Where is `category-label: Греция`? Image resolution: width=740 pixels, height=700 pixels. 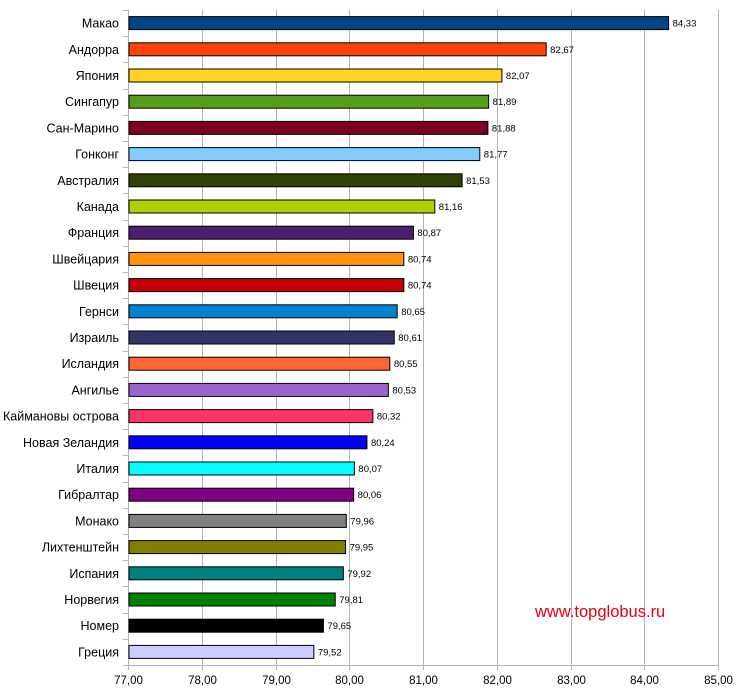
category-label: Греция is located at coordinates (98, 652).